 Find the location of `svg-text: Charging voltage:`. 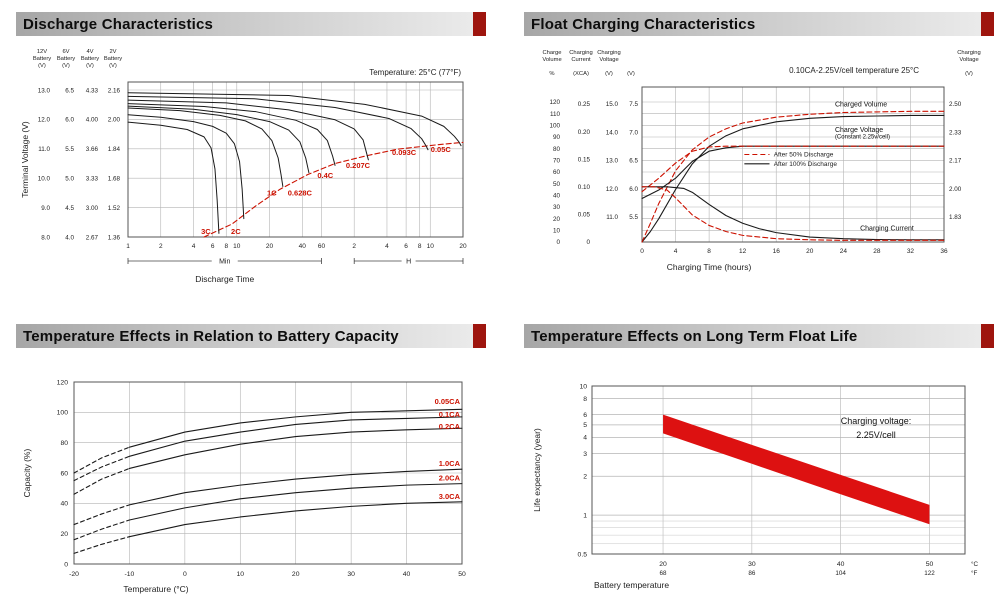

svg-text: Charging voltage: is located at coordinates (876, 421).